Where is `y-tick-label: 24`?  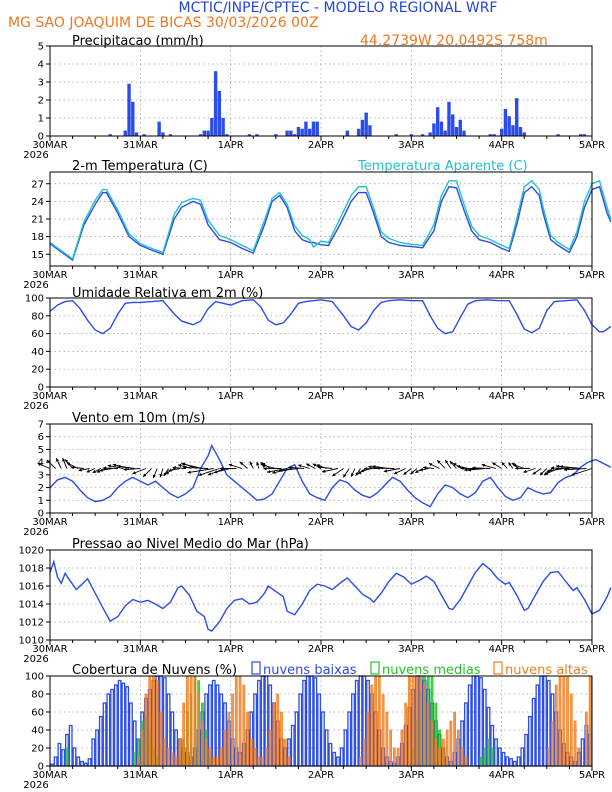
y-tick-label: 24 is located at coordinates (37, 202).